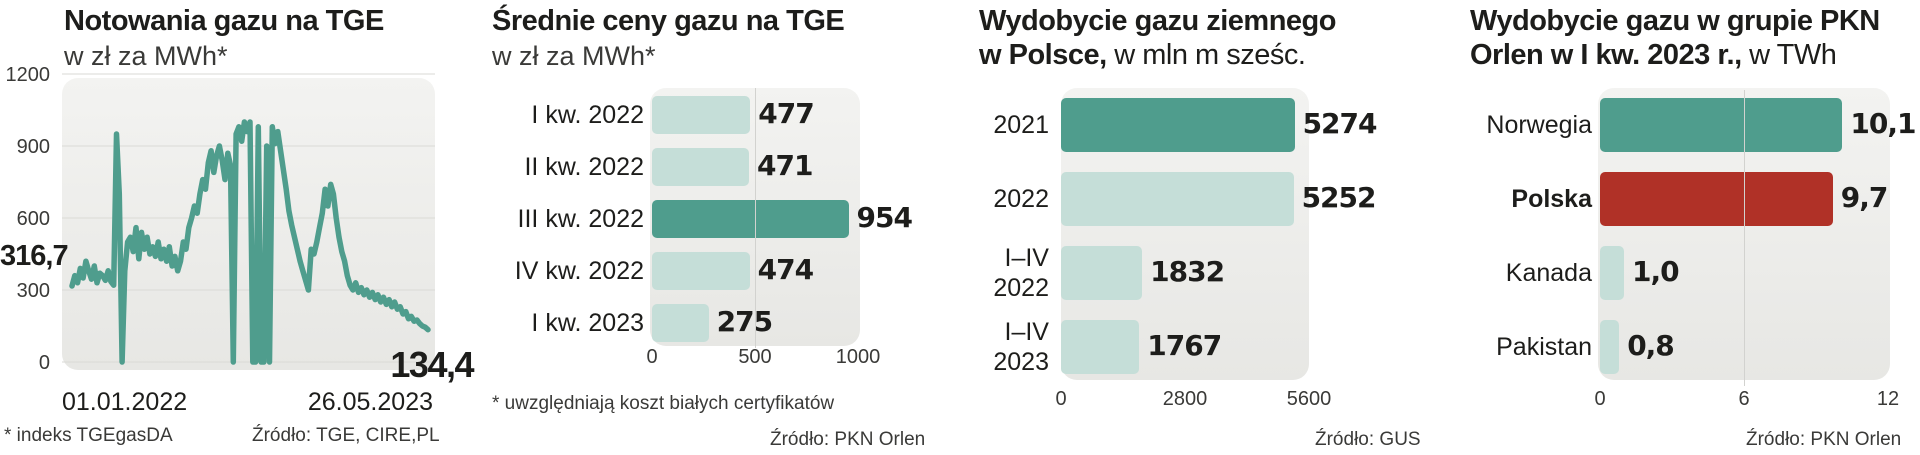 The image size is (1920, 455). Describe the element at coordinates (1548, 273) in the screenshot. I see `category-label: Kanada` at that location.